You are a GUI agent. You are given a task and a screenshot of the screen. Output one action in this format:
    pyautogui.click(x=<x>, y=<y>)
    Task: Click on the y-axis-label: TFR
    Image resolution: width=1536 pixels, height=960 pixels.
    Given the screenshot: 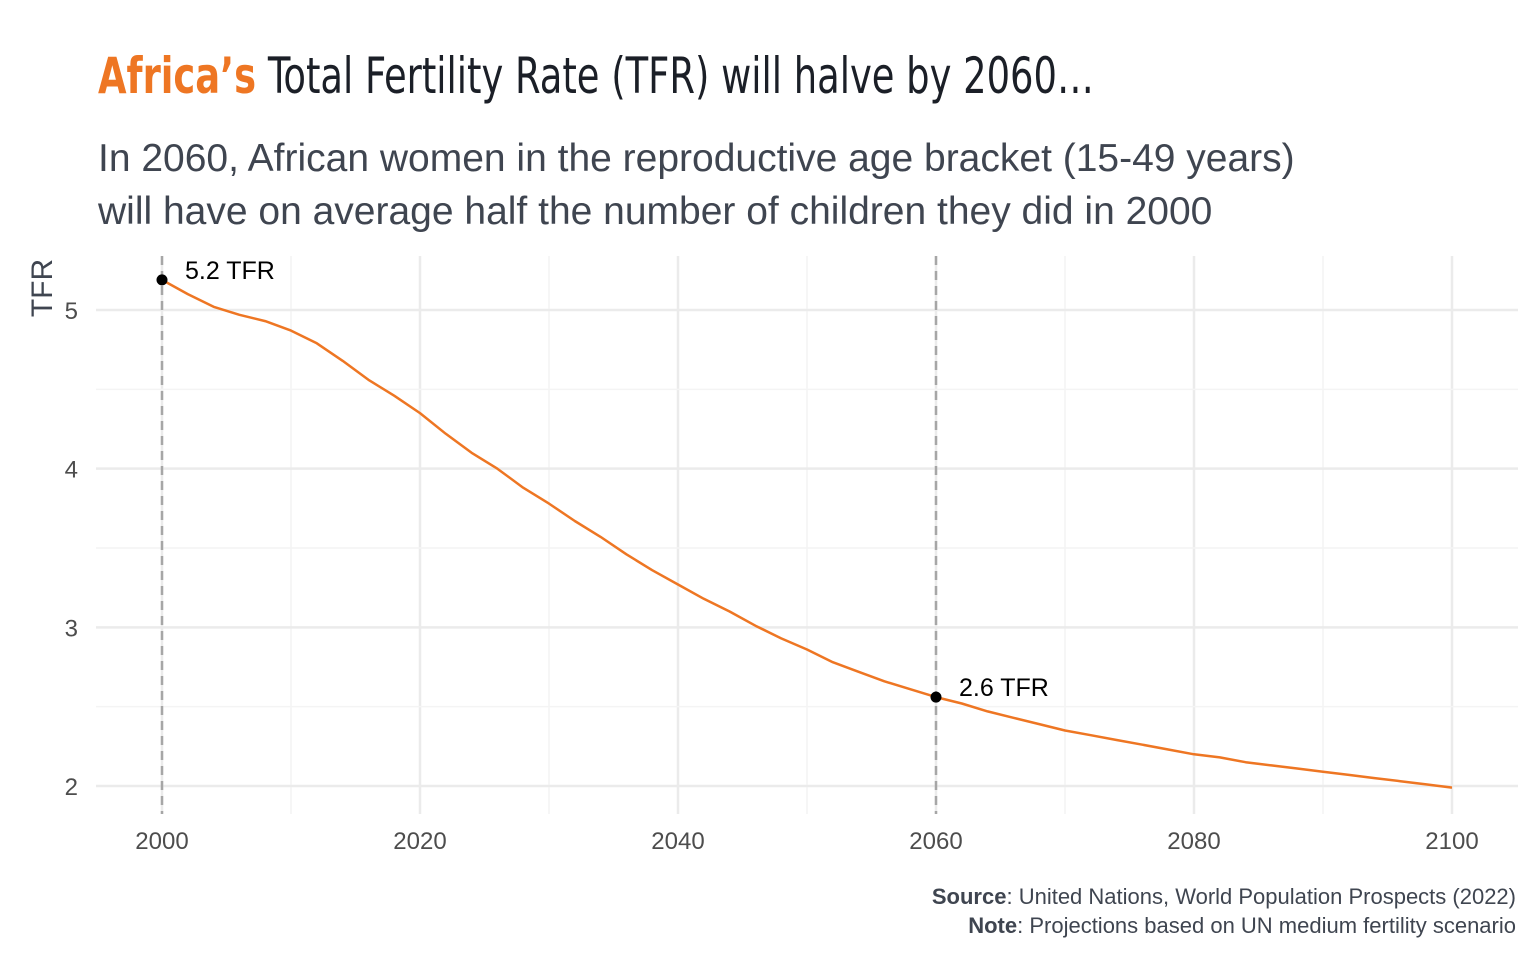 What is the action you would take?
    pyautogui.click(x=42, y=288)
    